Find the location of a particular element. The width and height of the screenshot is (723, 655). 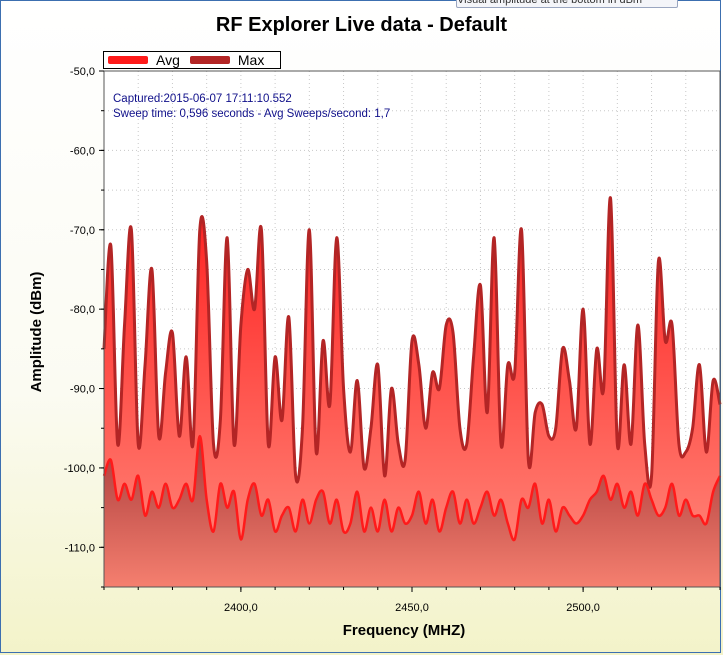

chart-title: RF Explorer Live data - Default is located at coordinates (361, 25).